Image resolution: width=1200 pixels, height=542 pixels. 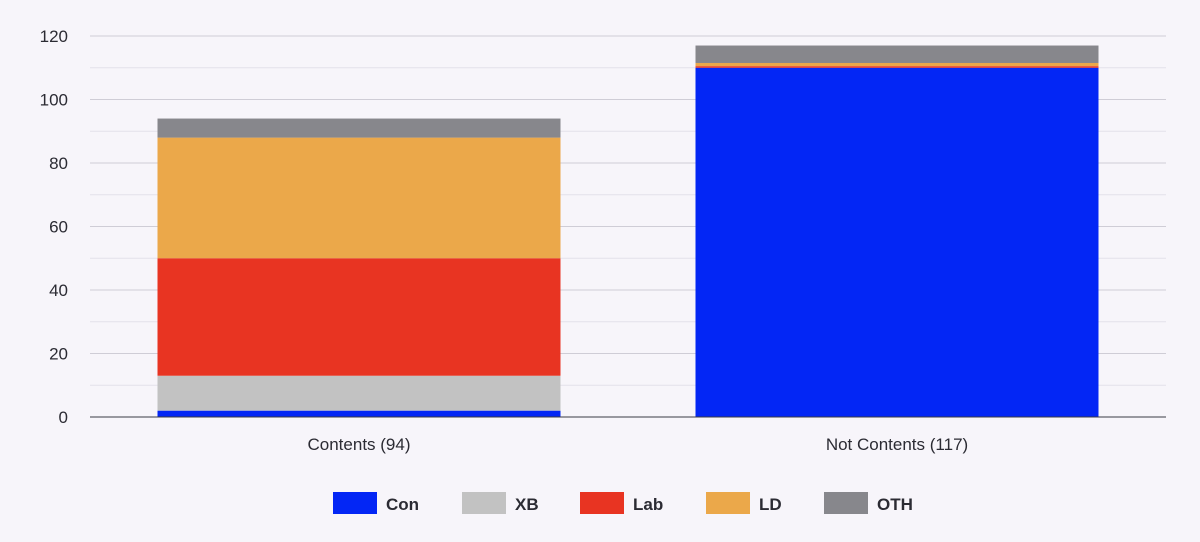 I want to click on legend-label-oth: OTH, so click(x=895, y=504).